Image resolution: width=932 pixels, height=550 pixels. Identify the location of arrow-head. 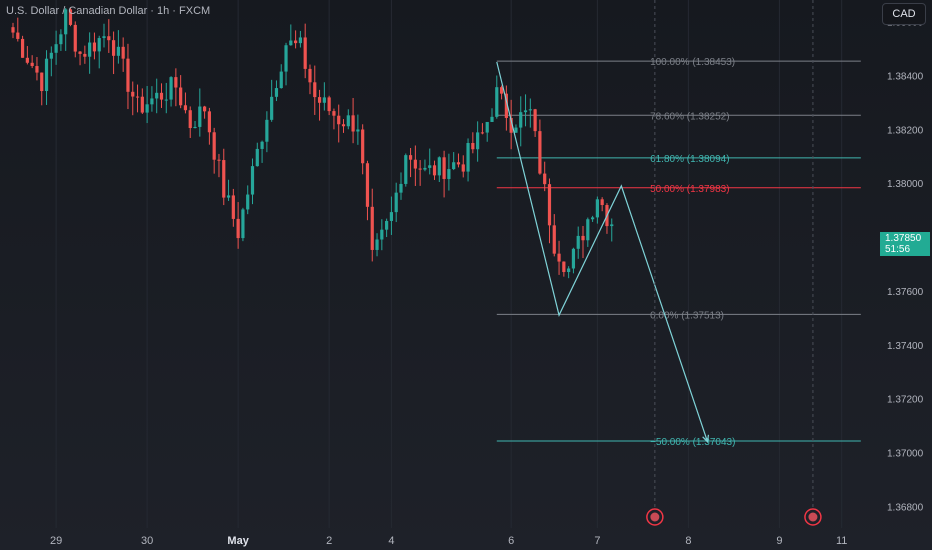
(706, 439).